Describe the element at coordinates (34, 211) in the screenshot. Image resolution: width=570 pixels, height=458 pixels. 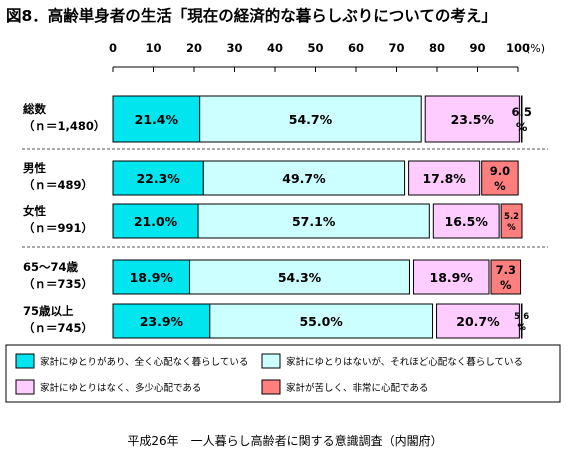
I see `row-label: 女性` at that location.